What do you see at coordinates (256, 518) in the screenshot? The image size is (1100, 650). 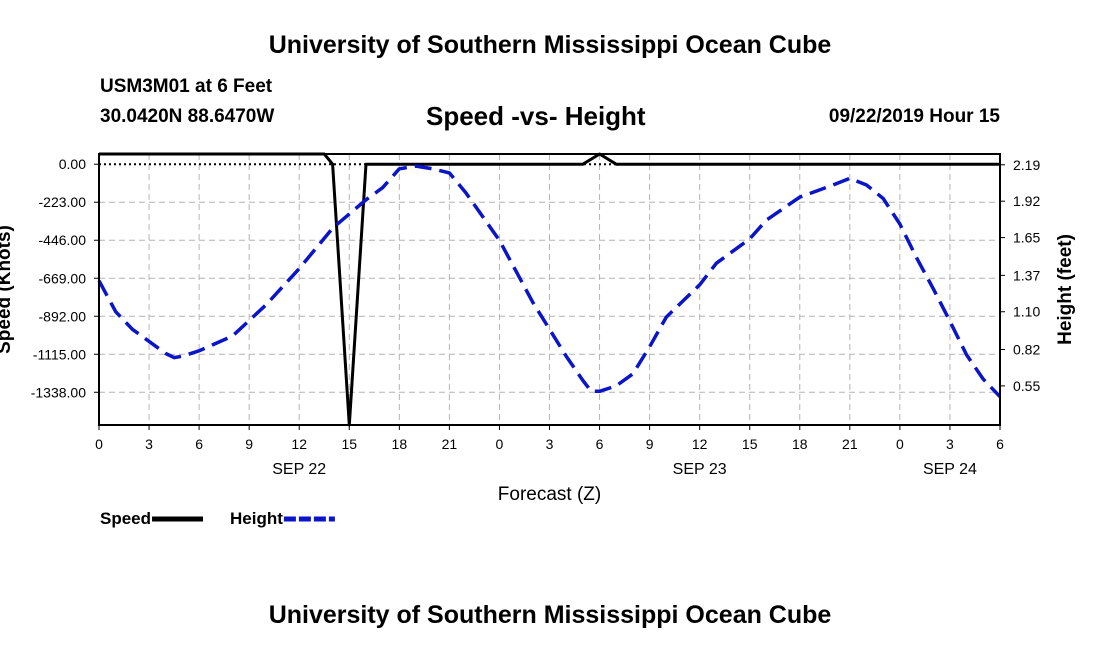 I see `legend-label-height: Height` at bounding box center [256, 518].